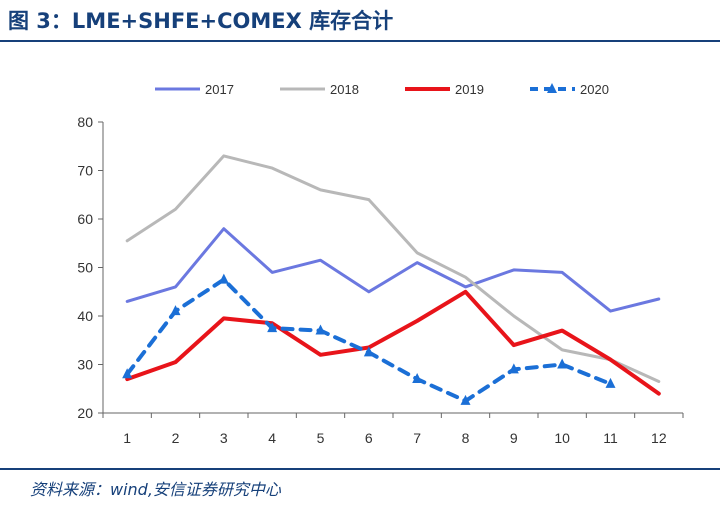 This screenshot has width=720, height=526. What do you see at coordinates (562, 438) in the screenshot?
I see `x-tick-label: 10` at bounding box center [562, 438].